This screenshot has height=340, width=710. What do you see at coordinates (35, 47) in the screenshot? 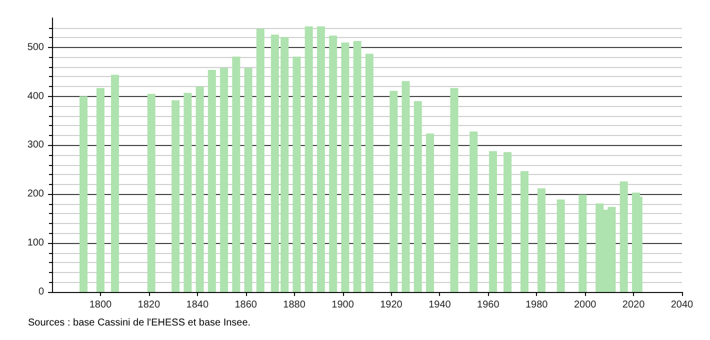
I see `y-tick-label: 500` at bounding box center [35, 47].